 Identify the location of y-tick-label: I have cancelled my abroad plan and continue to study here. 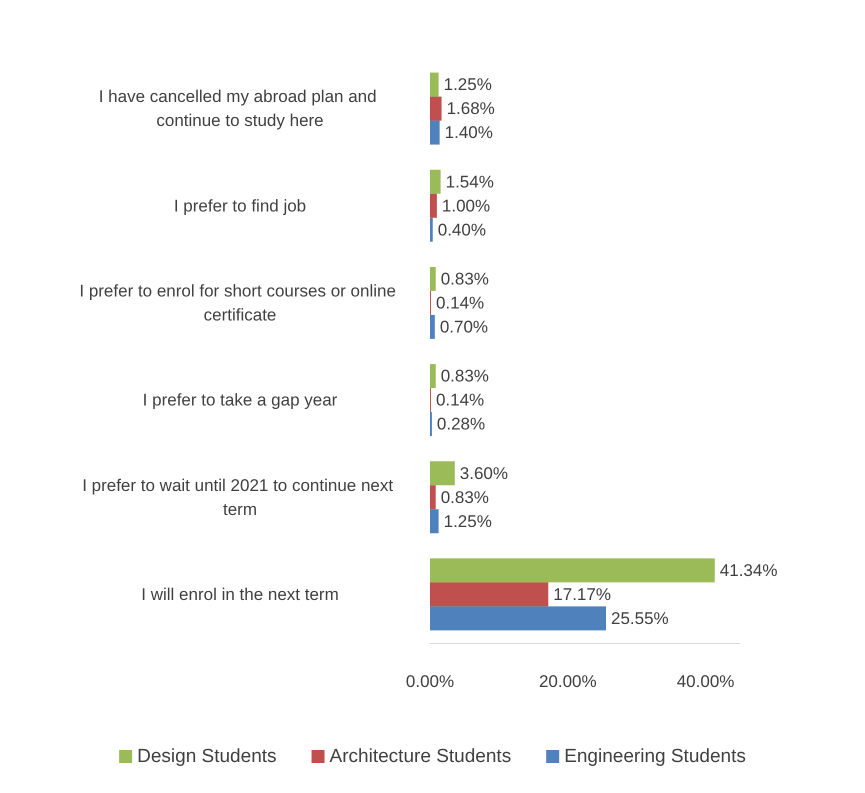
(240, 108).